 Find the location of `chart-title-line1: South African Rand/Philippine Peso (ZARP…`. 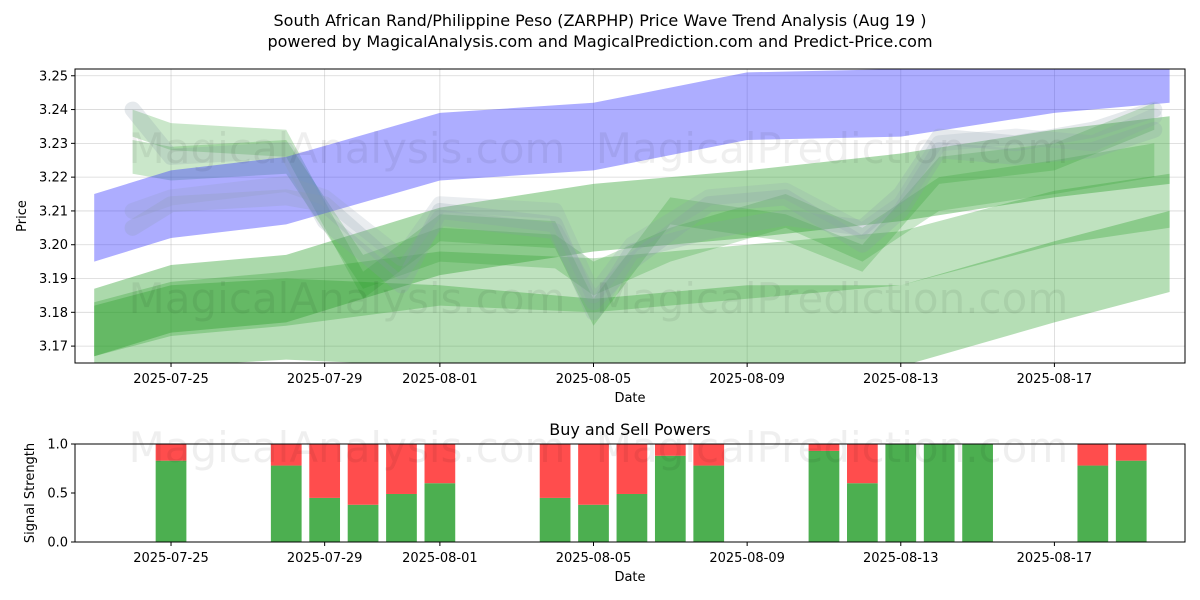

chart-title-line1: South African Rand/Philippine Peso (ZARP… is located at coordinates (600, 20).